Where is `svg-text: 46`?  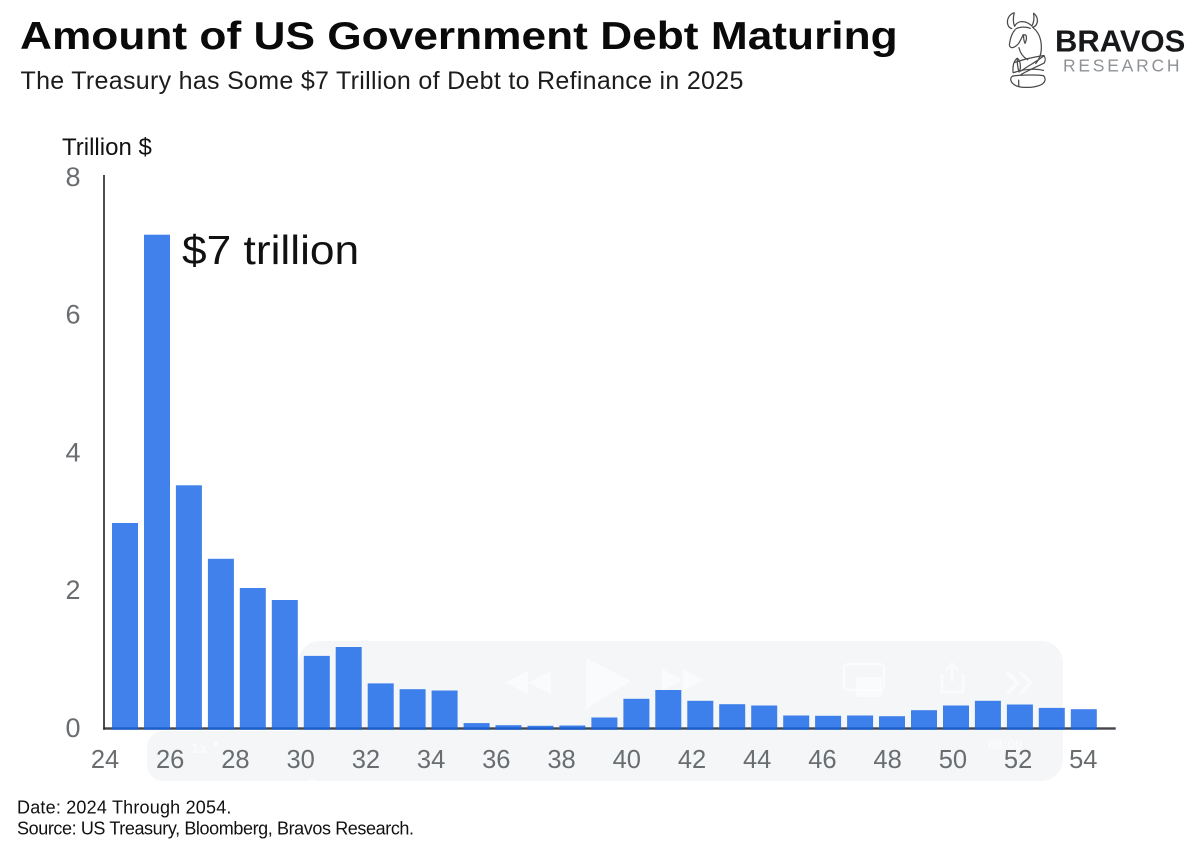
svg-text: 46 is located at coordinates (822, 760).